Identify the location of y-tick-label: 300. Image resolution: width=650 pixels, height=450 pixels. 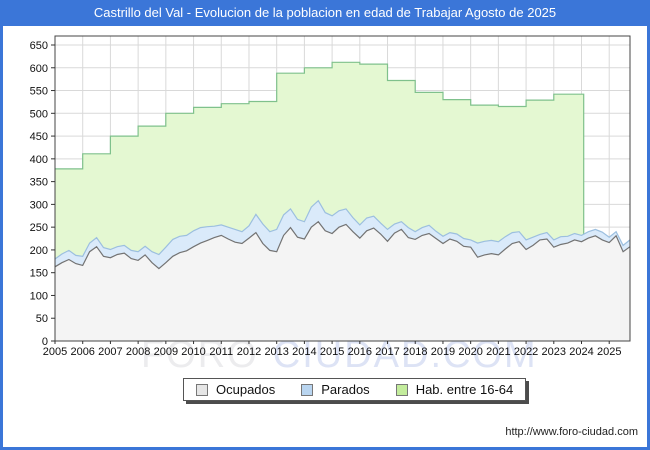
(39, 205).